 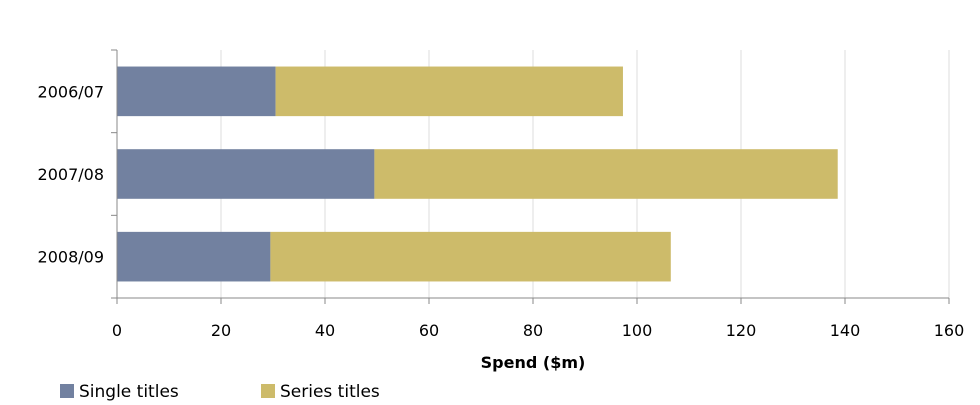 I want to click on x-tick-label: 100, so click(x=637, y=330).